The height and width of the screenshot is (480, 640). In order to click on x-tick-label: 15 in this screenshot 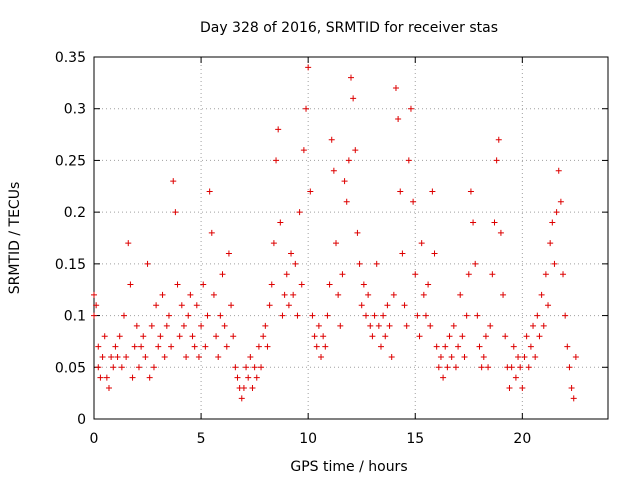, I will do `click(415, 439)`.